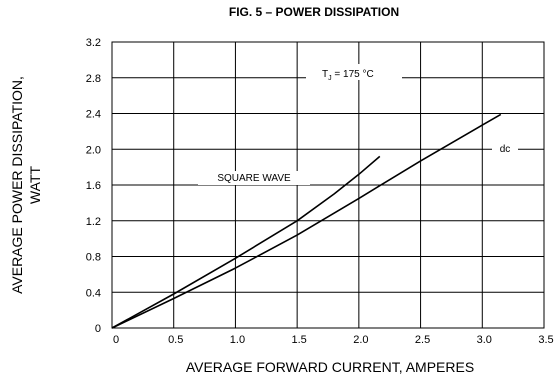 Image resolution: width=560 pixels, height=378 pixels. Describe the element at coordinates (93, 258) in the screenshot. I see `y-tick-label-2: 0.8` at that location.